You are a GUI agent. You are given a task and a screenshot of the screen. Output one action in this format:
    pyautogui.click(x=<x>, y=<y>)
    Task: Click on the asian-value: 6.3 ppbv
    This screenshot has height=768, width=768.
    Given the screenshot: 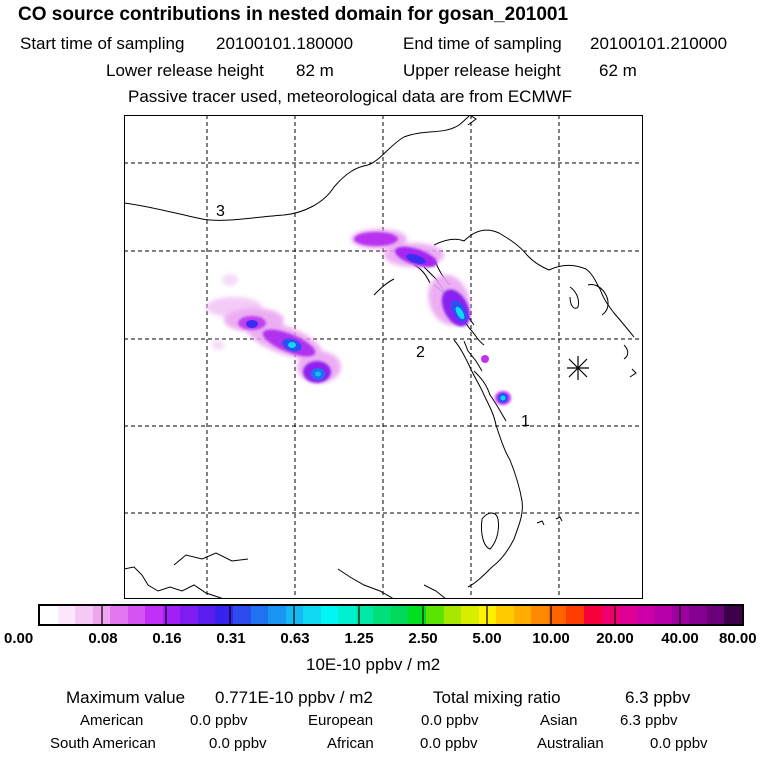 What is the action you would take?
    pyautogui.click(x=649, y=720)
    